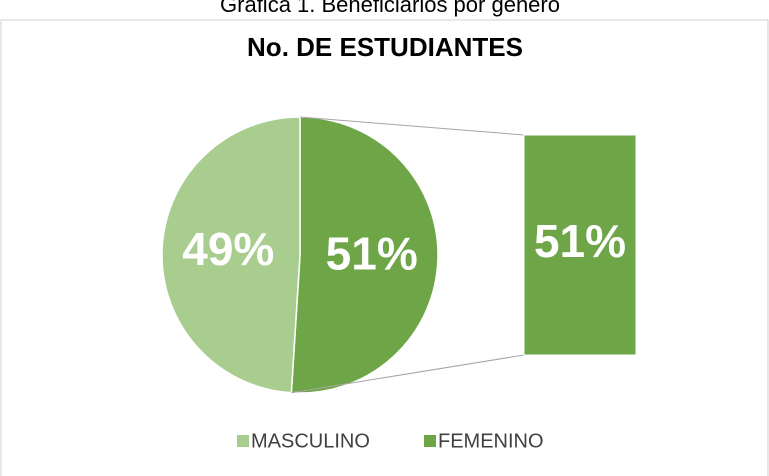 Image resolution: width=769 pixels, height=476 pixels. I want to click on legend-label: MASCULINO, so click(310, 441).